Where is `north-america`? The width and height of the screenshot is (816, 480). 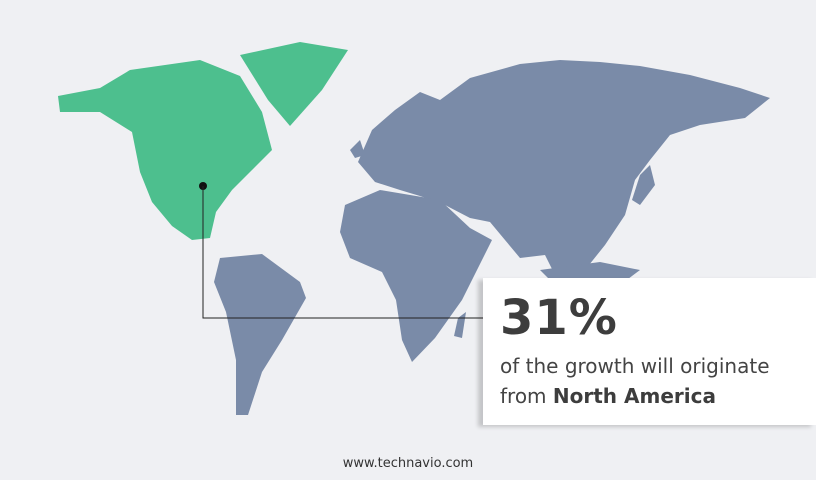
north-america is located at coordinates (165, 150).